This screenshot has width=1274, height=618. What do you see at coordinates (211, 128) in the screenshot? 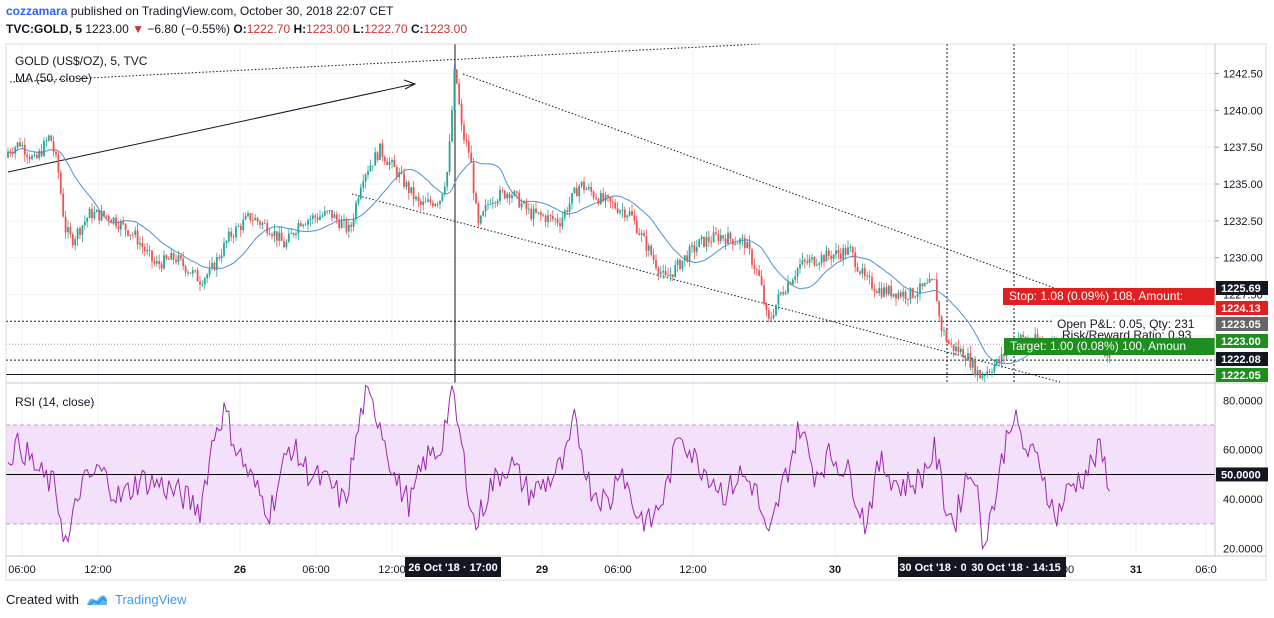
I see `trend-line-up` at bounding box center [211, 128].